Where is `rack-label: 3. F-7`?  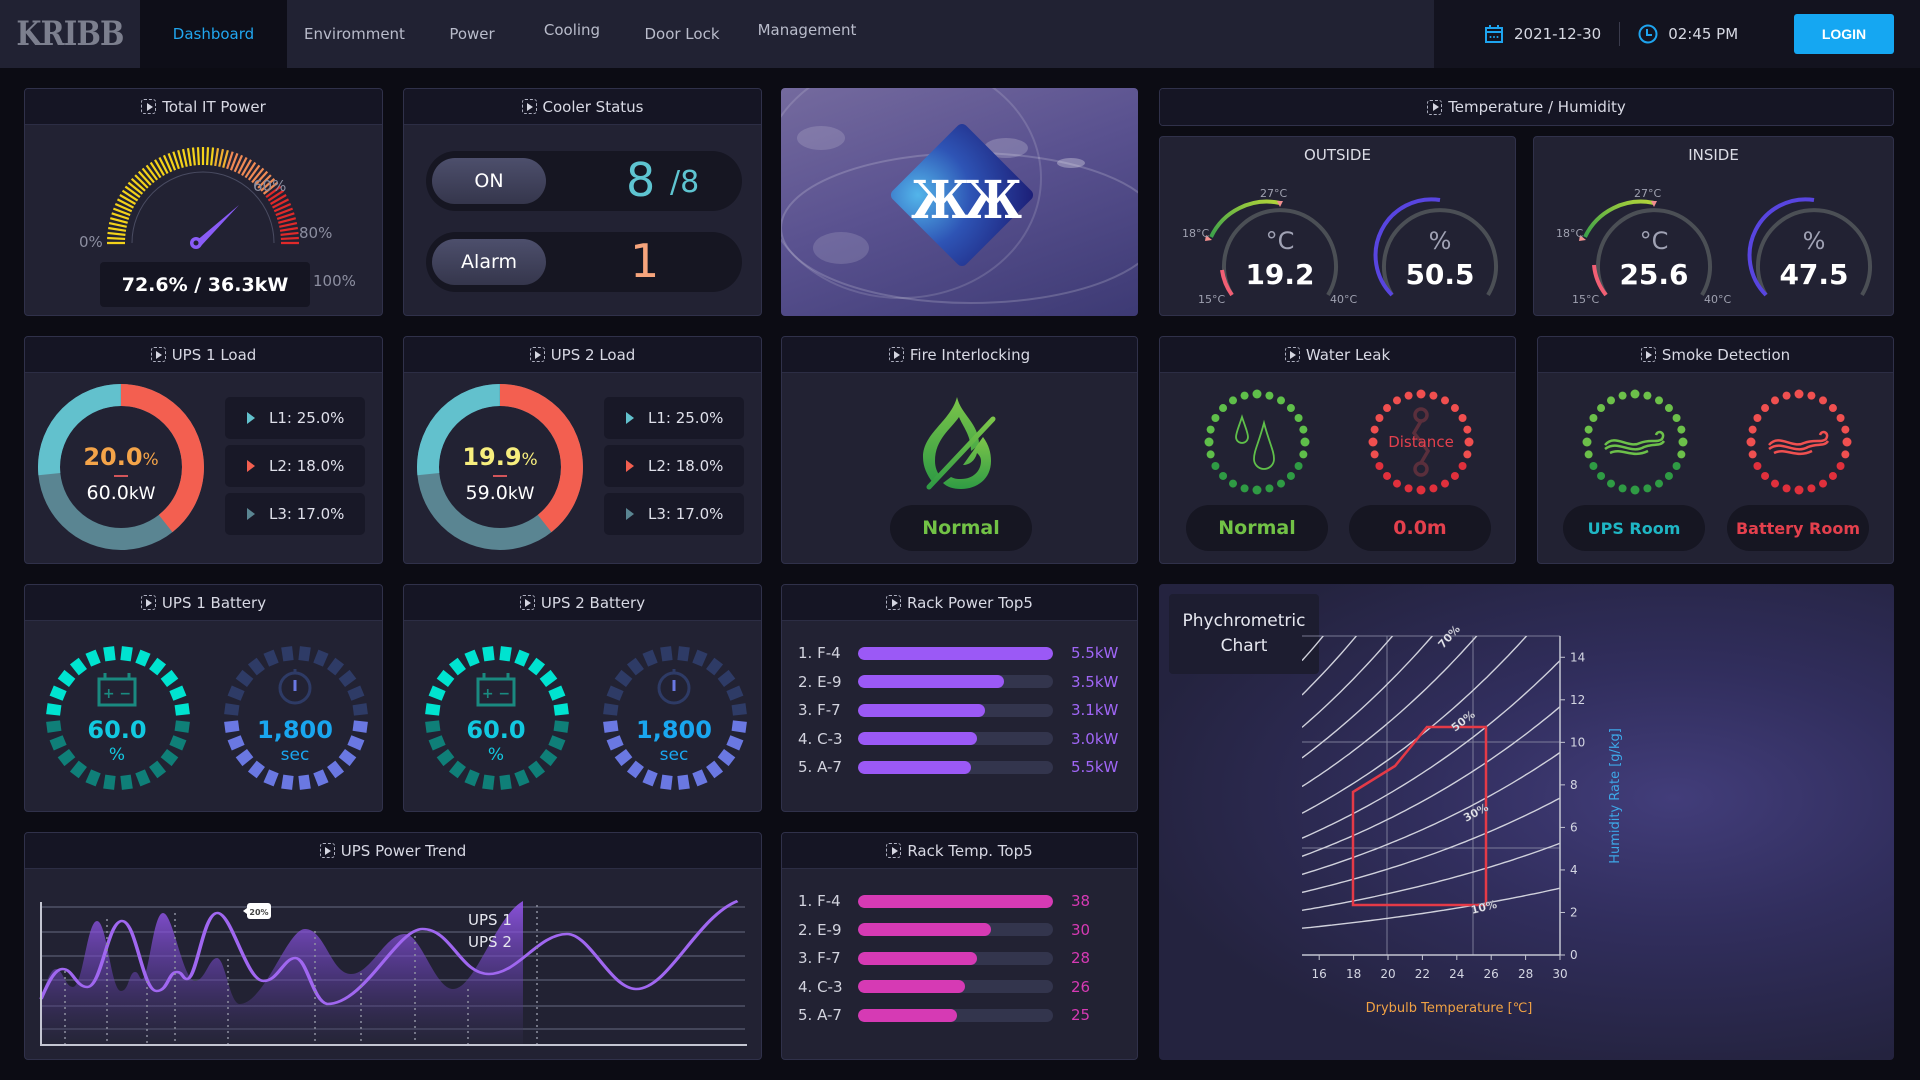 rack-label: 3. F-7 is located at coordinates (819, 958).